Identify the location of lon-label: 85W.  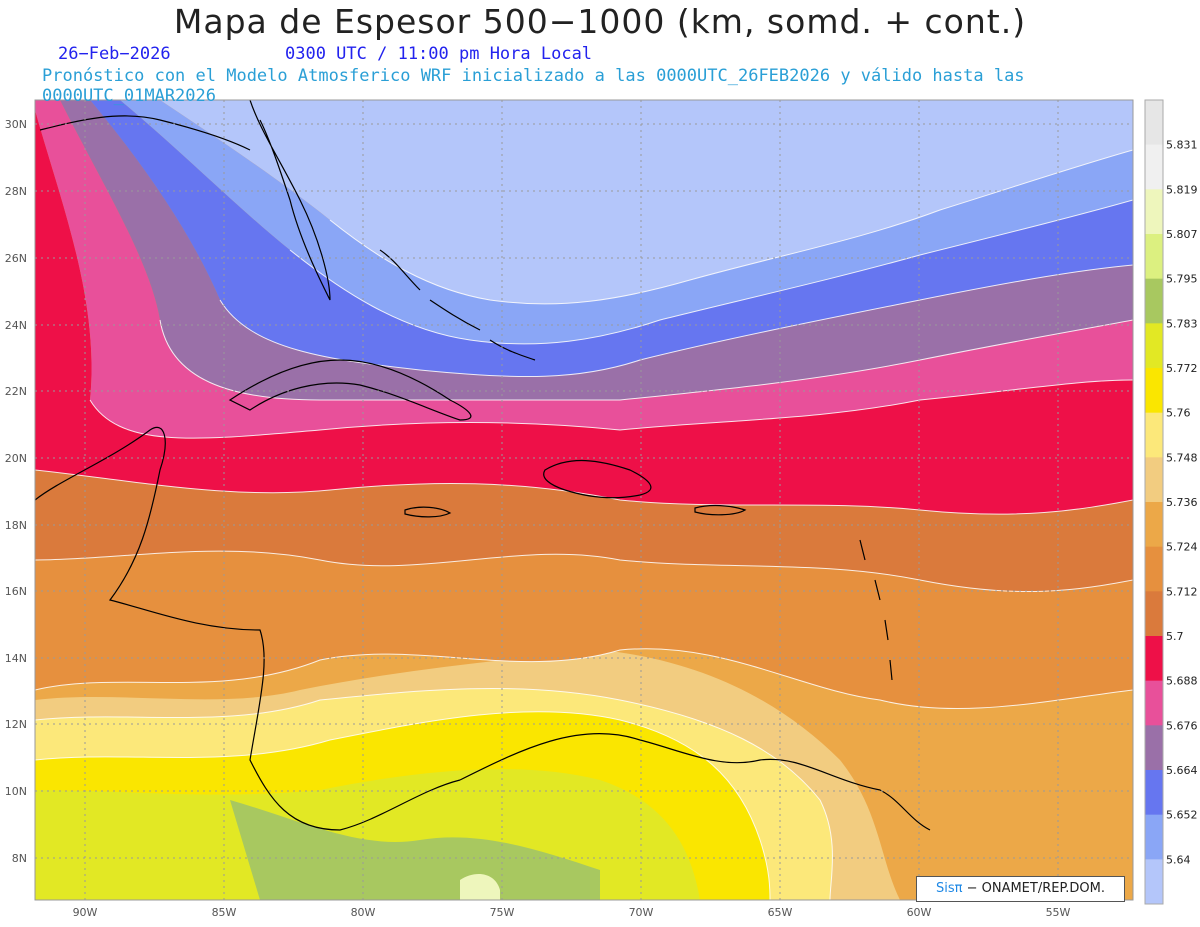
(224, 912).